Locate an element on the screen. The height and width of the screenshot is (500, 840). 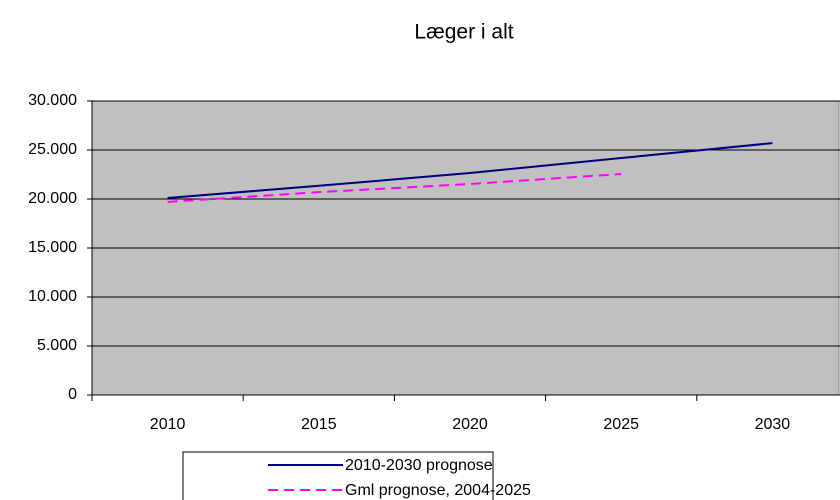
legend-label: 2010-2030 prognose is located at coordinates (419, 465).